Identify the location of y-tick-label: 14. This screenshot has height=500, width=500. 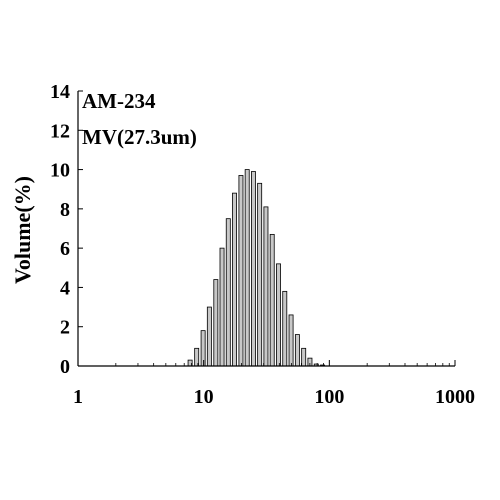
(60, 92).